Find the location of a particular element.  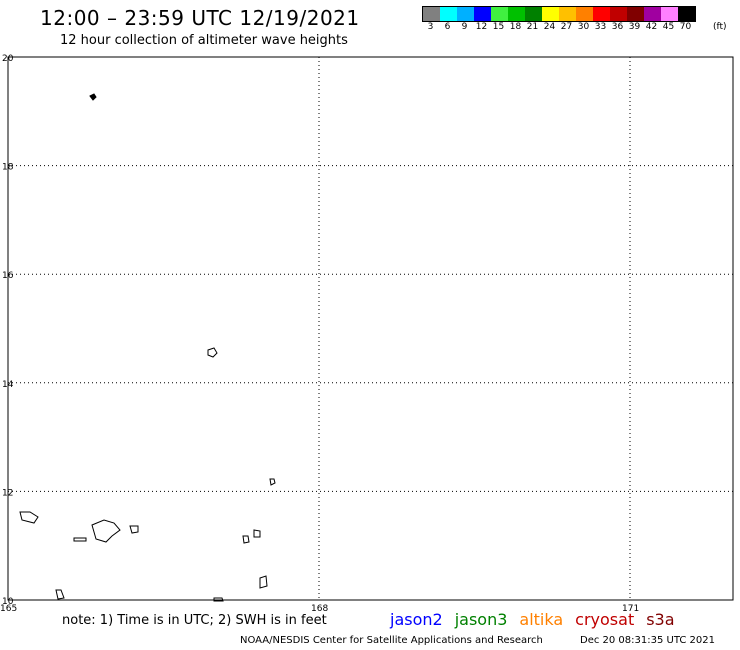

legend-label: 24 is located at coordinates (549, 27).